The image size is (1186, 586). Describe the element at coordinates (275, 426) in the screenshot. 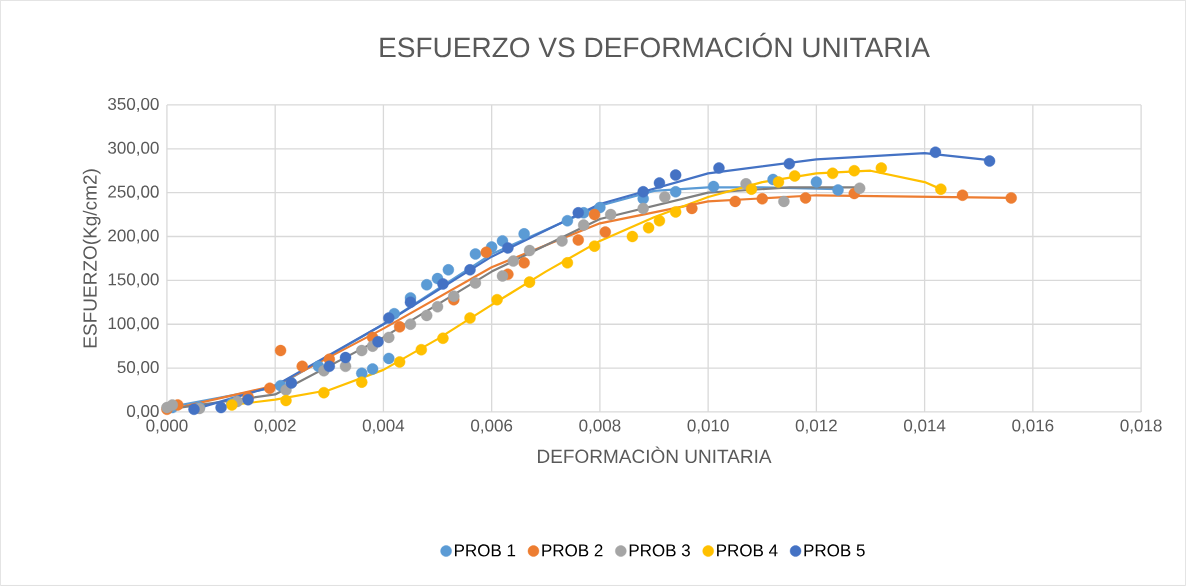

I see `x-tick-label: 0,002` at that location.